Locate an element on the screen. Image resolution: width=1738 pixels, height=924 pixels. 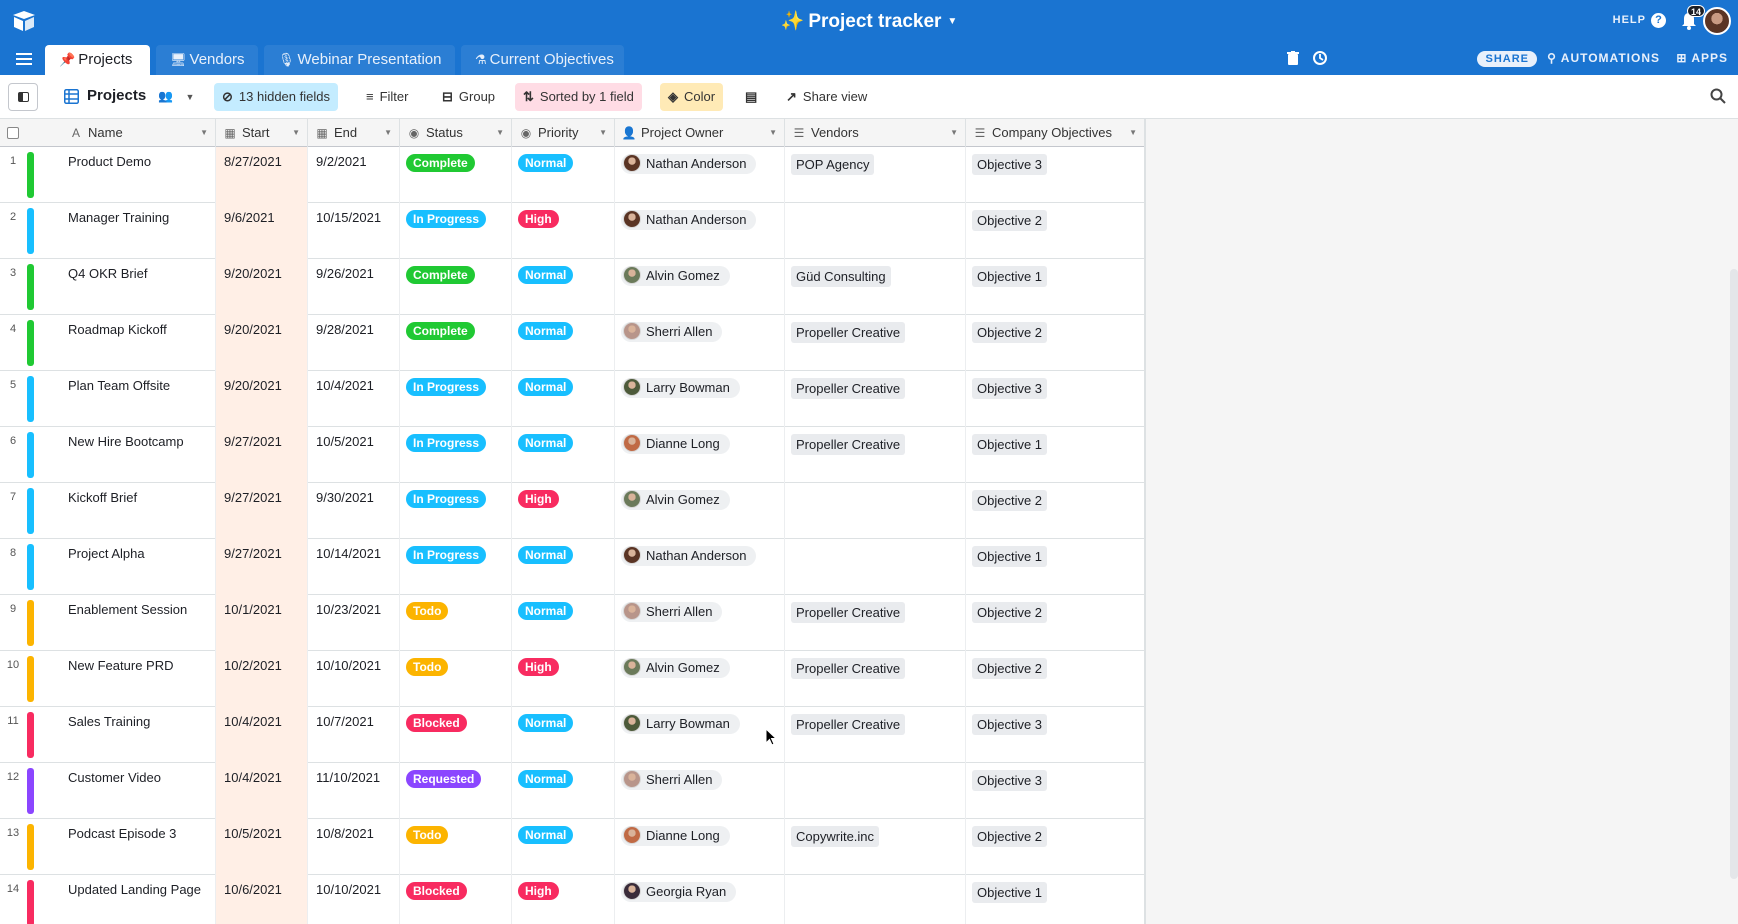
cell-name: Kickoff Brief is located at coordinates (139, 511).